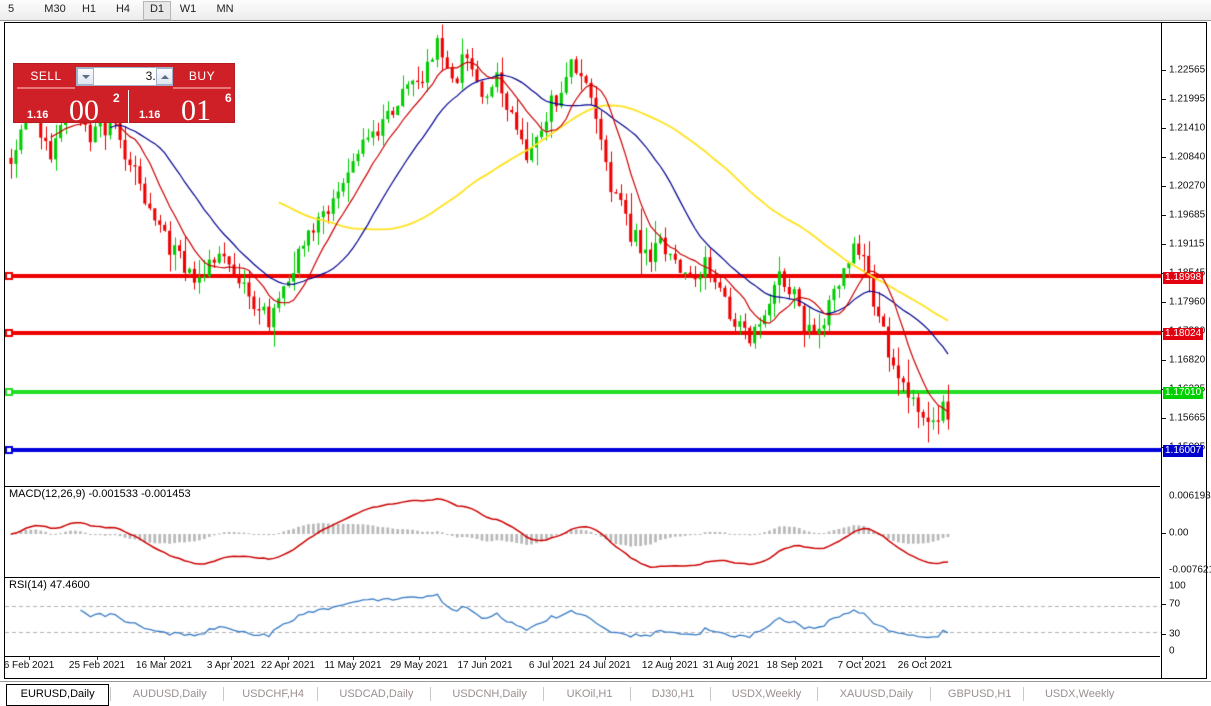 The height and width of the screenshot is (706, 1211). I want to click on timeframe-w1: W1, so click(188, 9).